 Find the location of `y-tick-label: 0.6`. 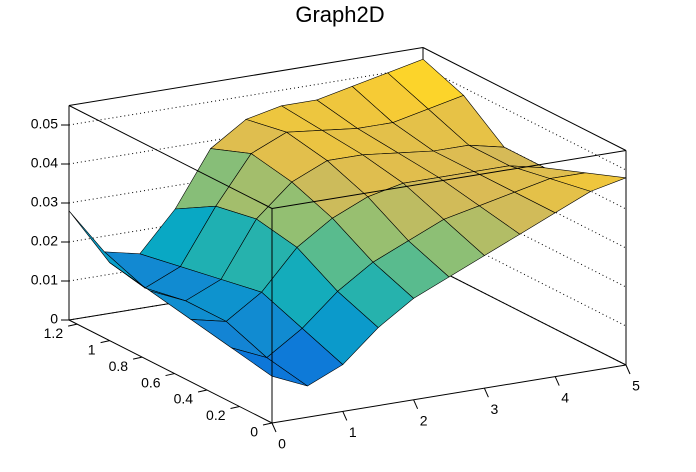

y-tick-label: 0.6 is located at coordinates (151, 382).